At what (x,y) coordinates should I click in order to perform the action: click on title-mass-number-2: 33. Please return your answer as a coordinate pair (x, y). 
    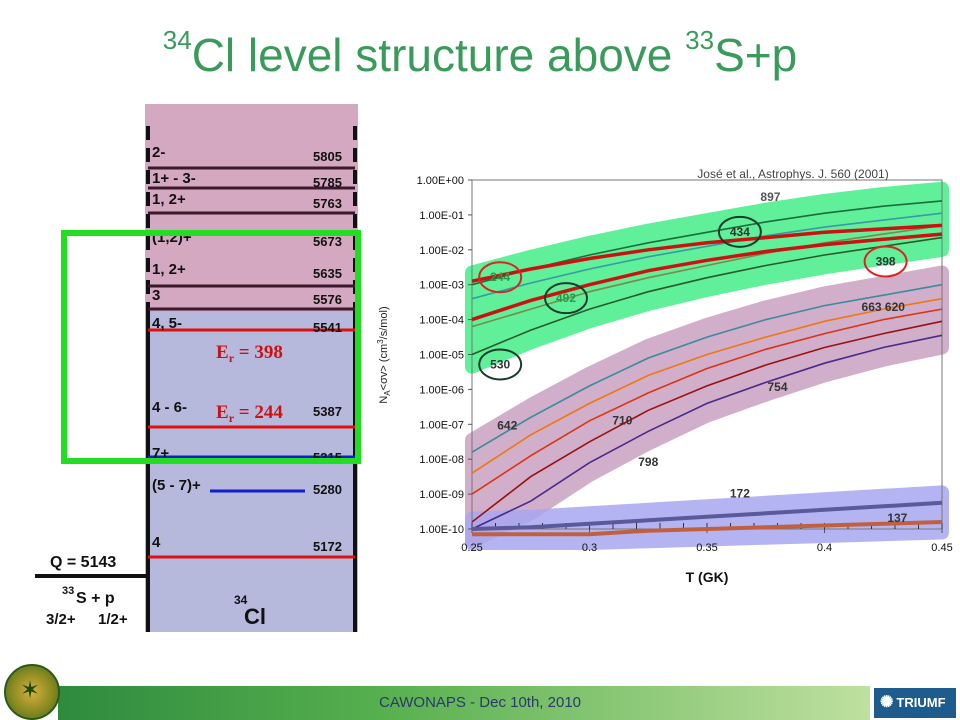
    Looking at the image, I should click on (700, 40).